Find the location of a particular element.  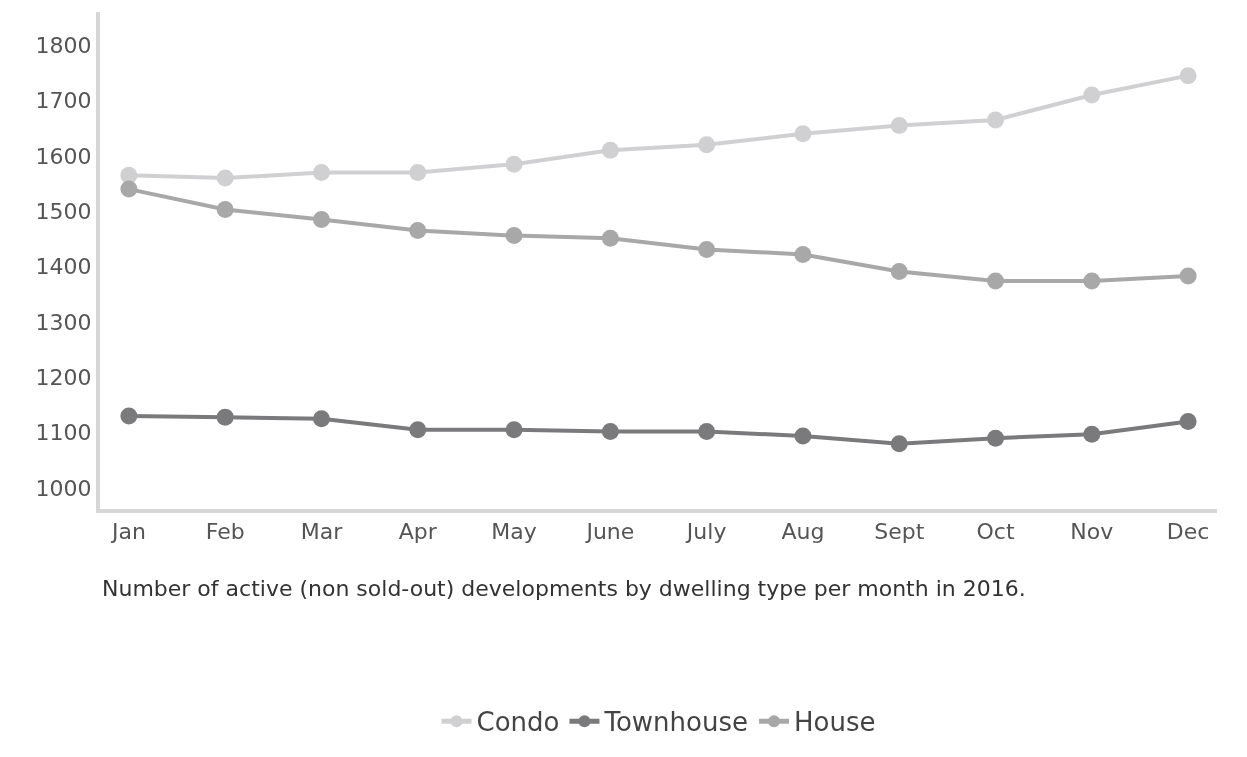

x-tick-label: Apr is located at coordinates (418, 532).